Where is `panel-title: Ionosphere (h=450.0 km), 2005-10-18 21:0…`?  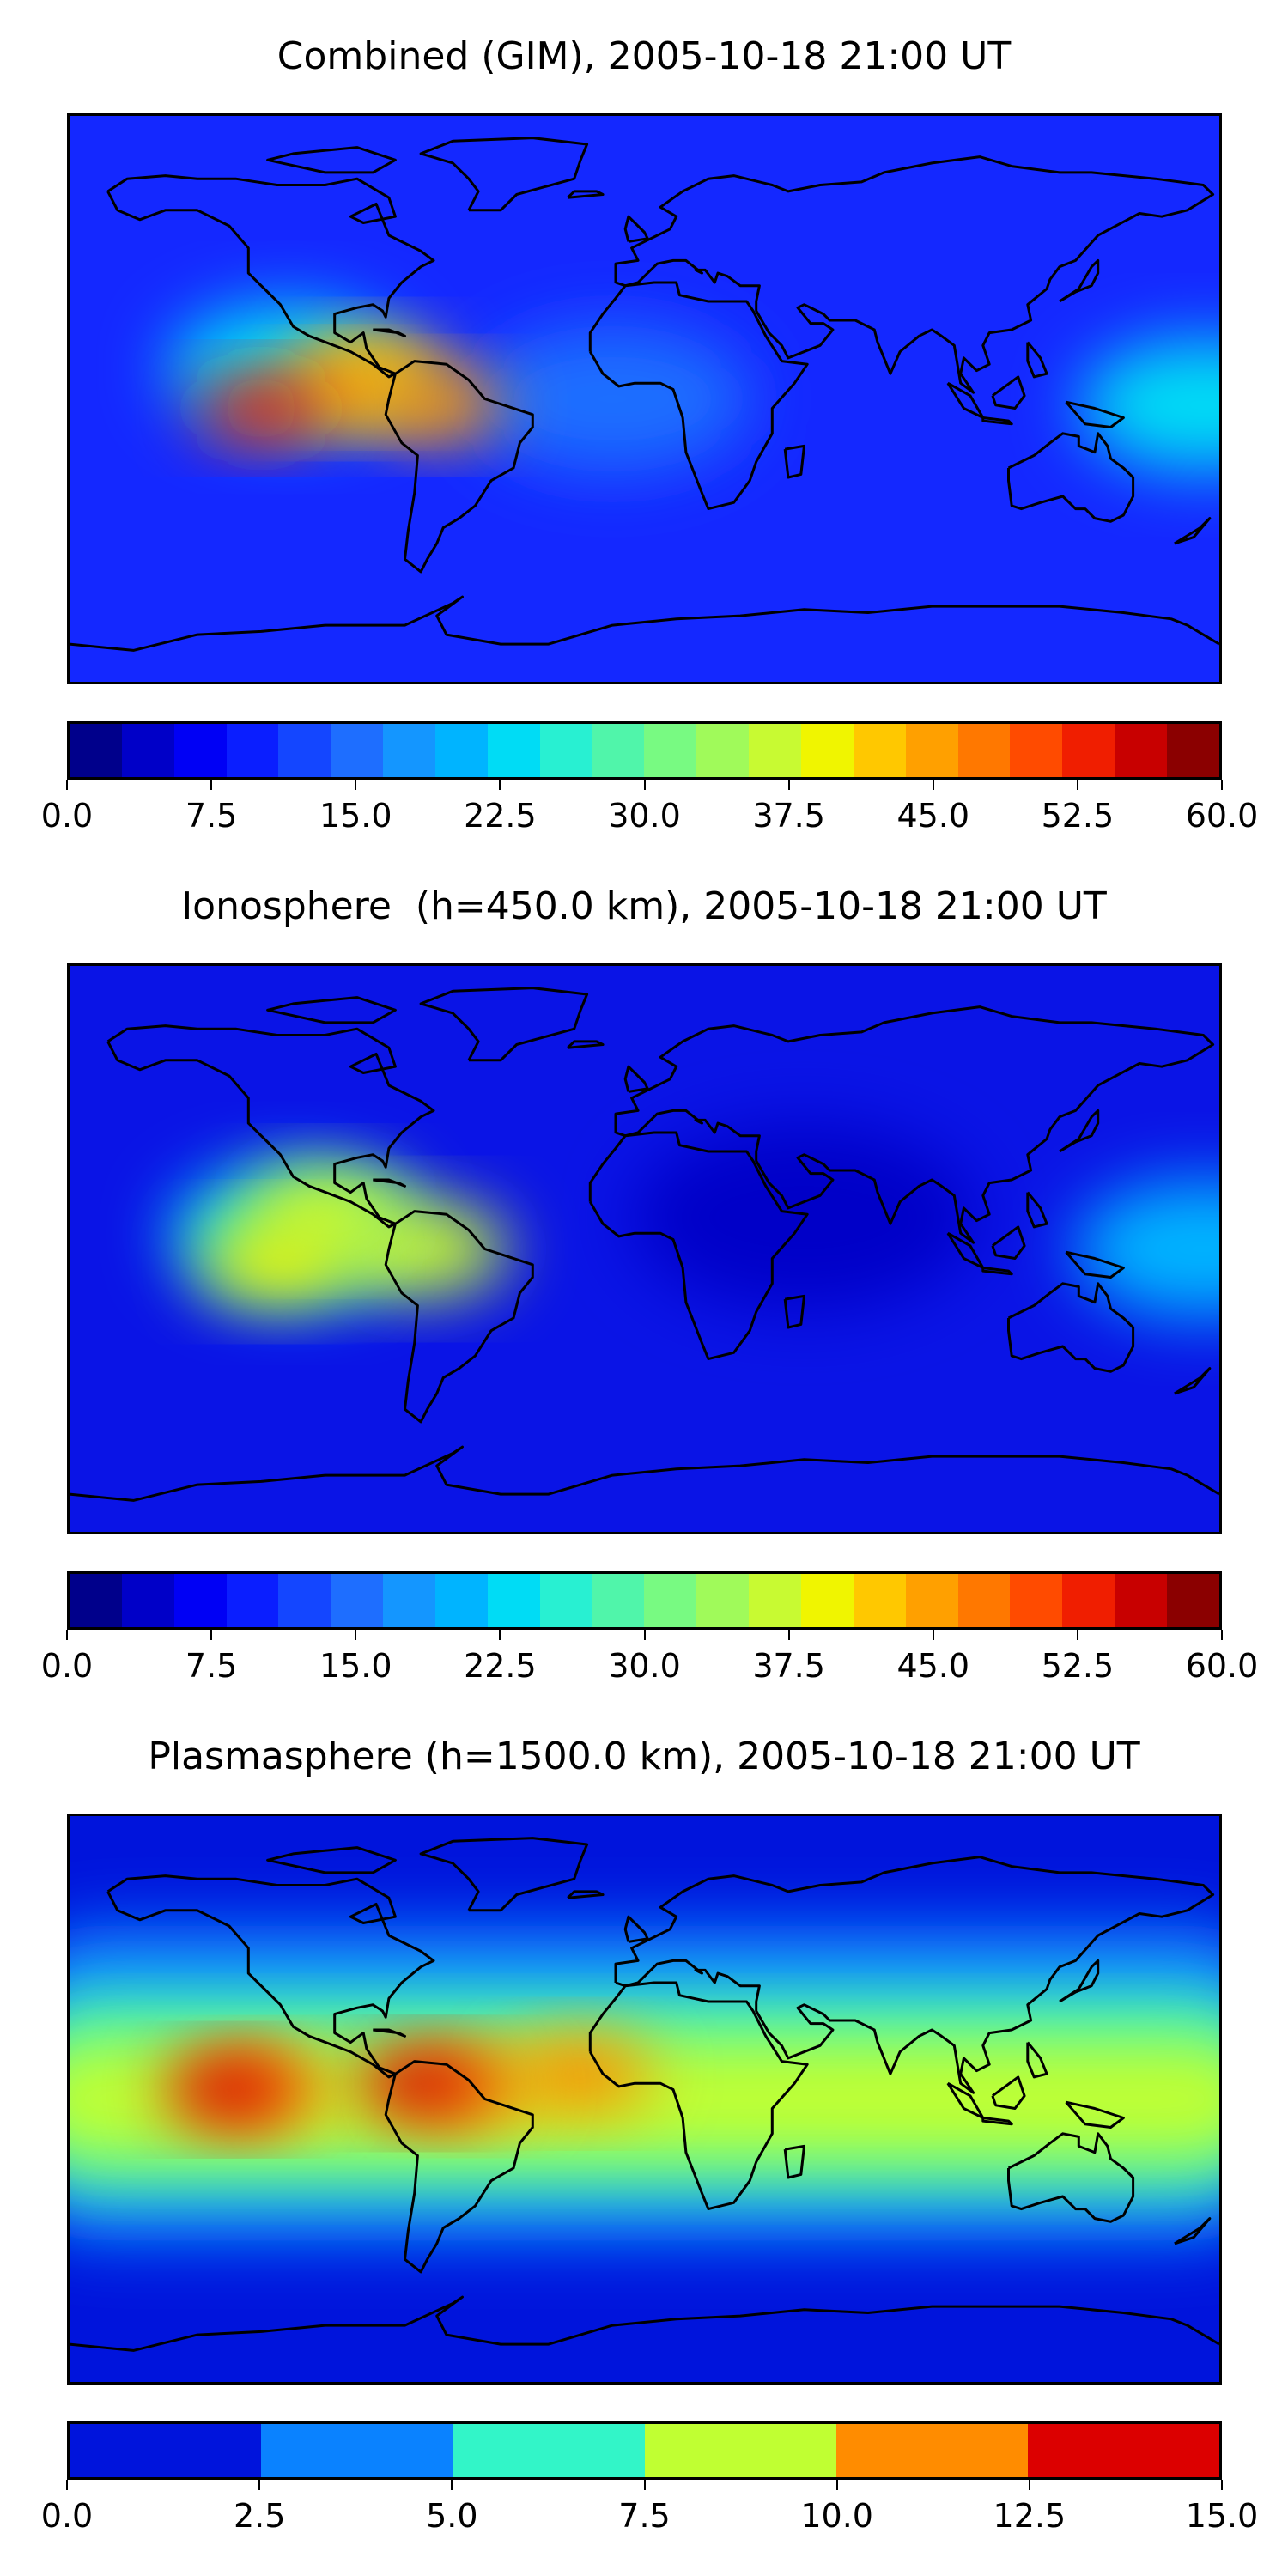
panel-title: Ionosphere (h=450.0 km), 2005-10-18 21:0… is located at coordinates (644, 906).